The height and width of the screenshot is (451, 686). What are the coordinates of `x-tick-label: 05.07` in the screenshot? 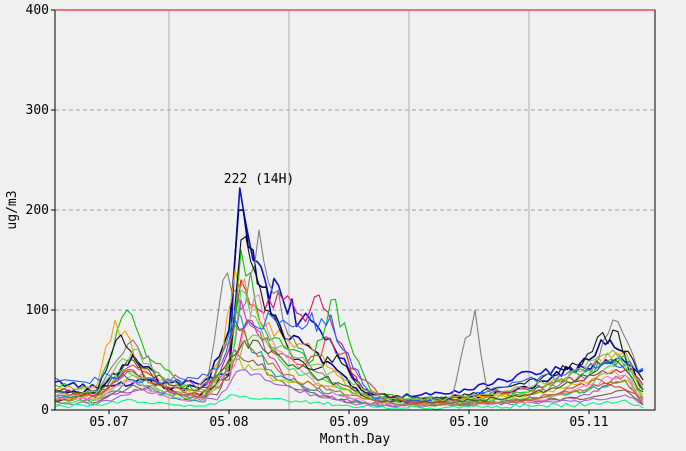 It's located at (108, 422).